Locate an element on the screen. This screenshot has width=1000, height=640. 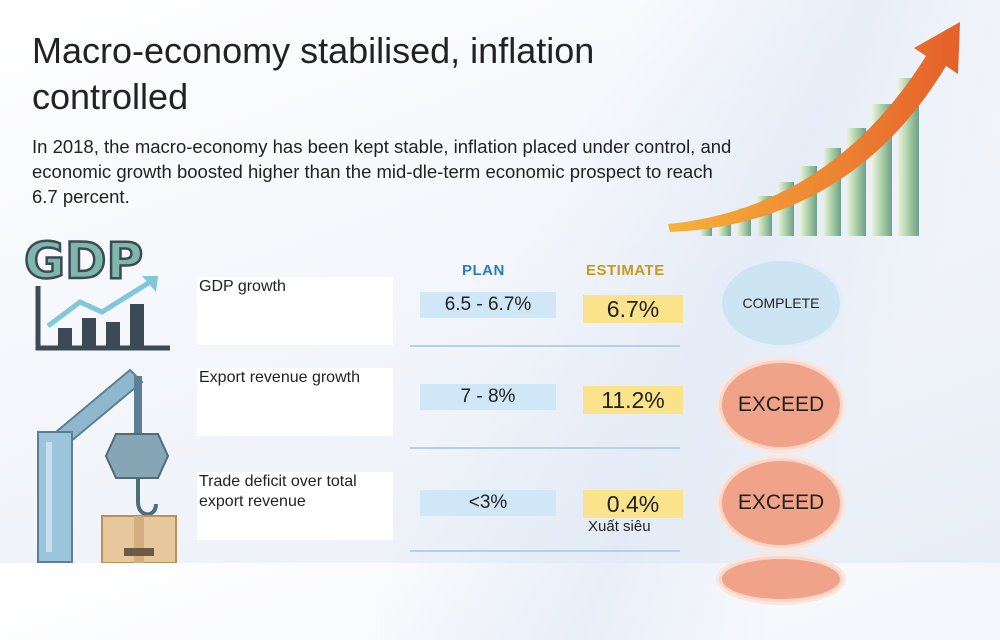
estimate-column-header: ESTIMATE is located at coordinates (625, 270).